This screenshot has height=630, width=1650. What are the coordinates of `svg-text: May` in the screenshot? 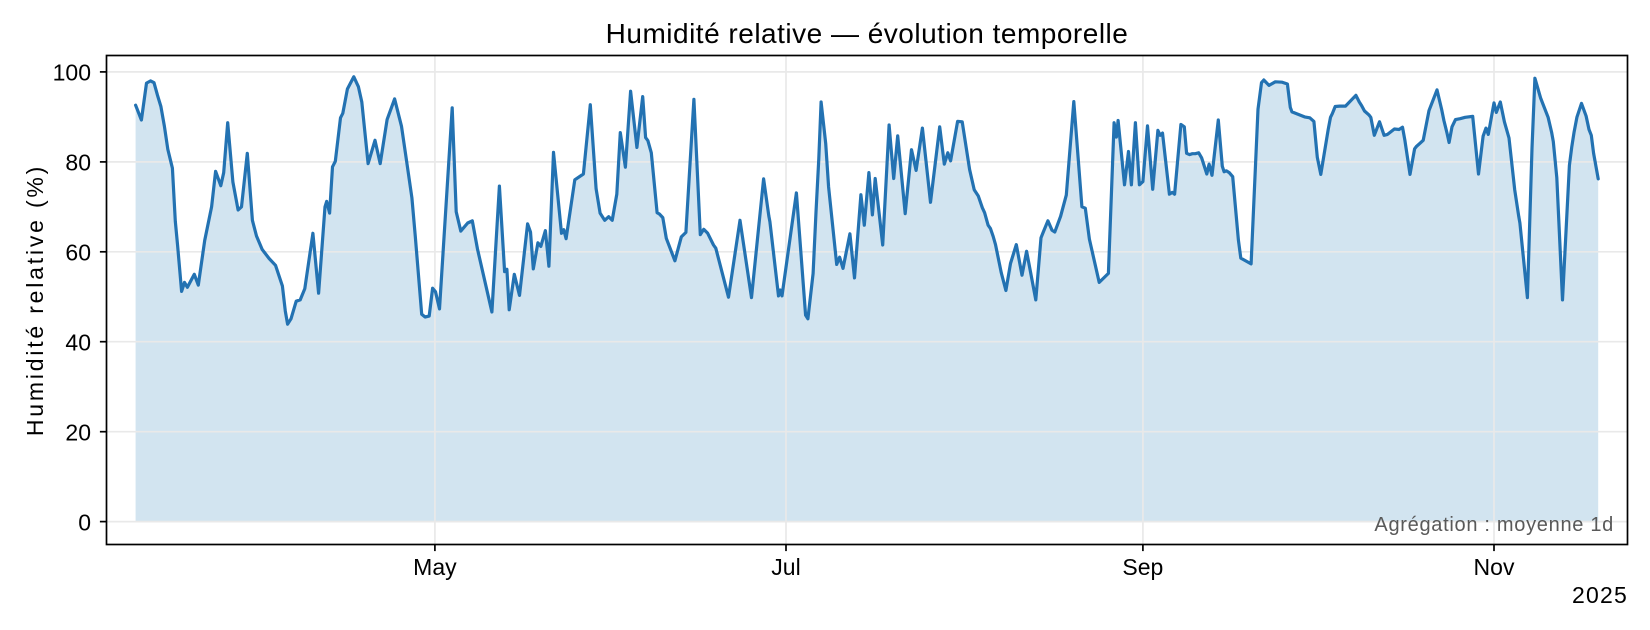 It's located at (435, 567).